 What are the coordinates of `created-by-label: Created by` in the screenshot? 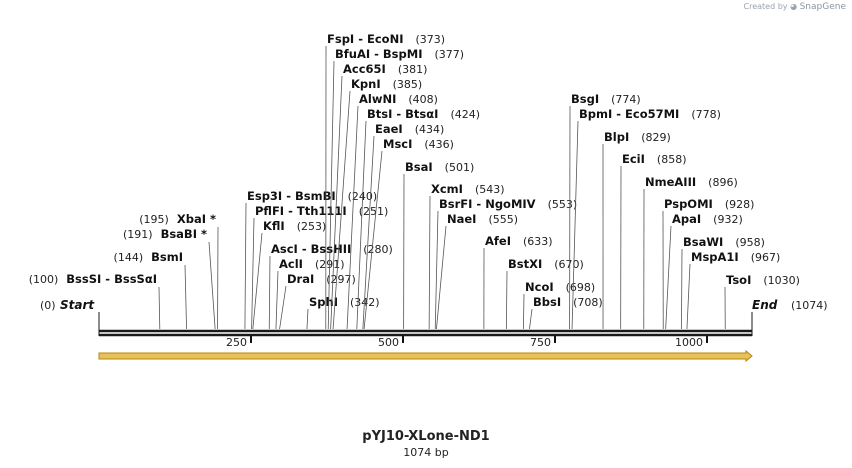 It's located at (765, 6).